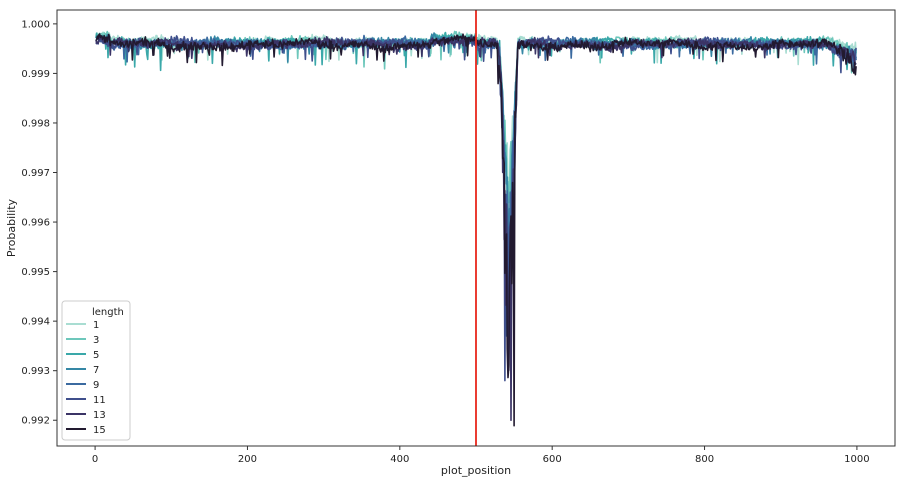 This screenshot has width=904, height=484. What do you see at coordinates (35, 123) in the screenshot?
I see `y-tick-label: 0.998` at bounding box center [35, 123].